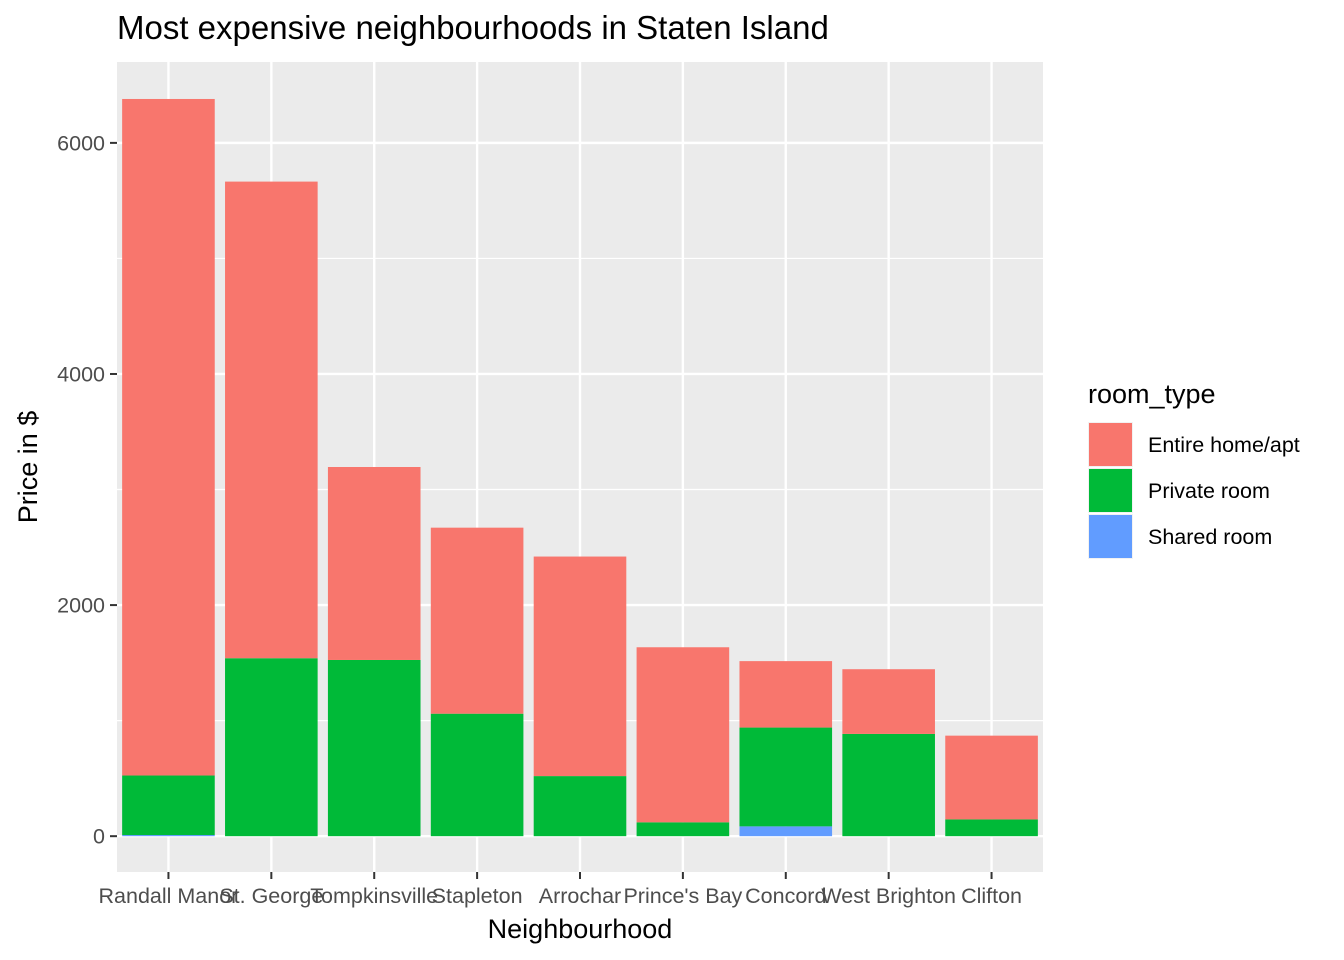  Describe the element at coordinates (1152, 394) in the screenshot. I see `legend-title: room_type` at that location.